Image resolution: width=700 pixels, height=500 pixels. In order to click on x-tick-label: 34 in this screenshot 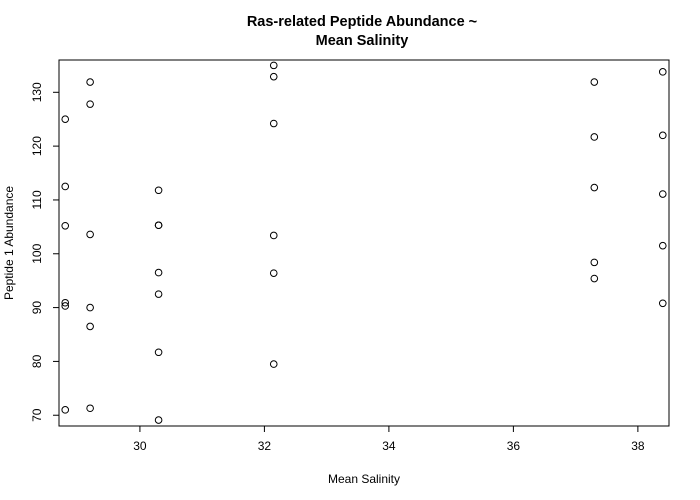, I will do `click(389, 446)`.